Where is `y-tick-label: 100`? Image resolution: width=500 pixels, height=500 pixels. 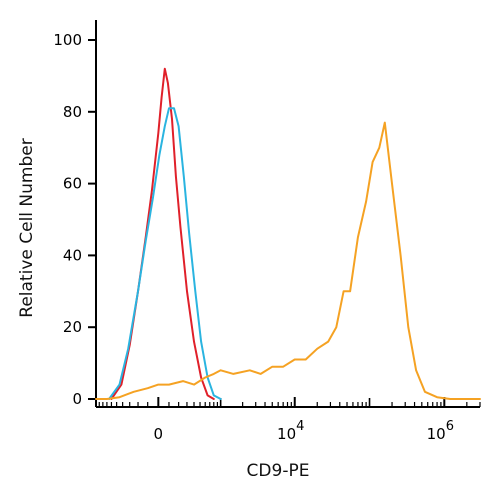 y-tick-label: 100 is located at coordinates (67, 40).